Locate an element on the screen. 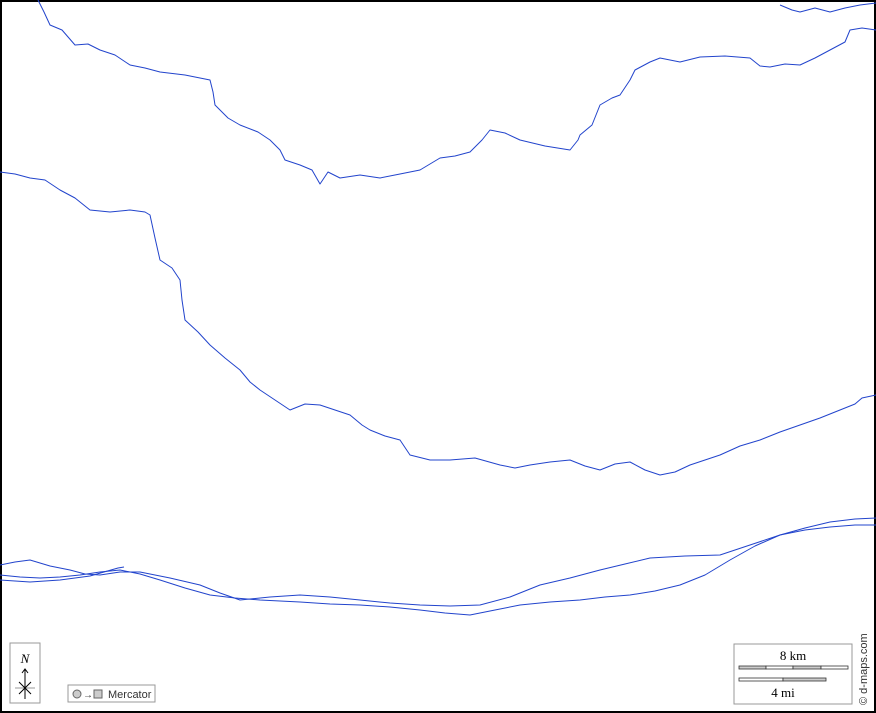 The image size is (876, 713). north-arrow-icon is located at coordinates (25, 683).